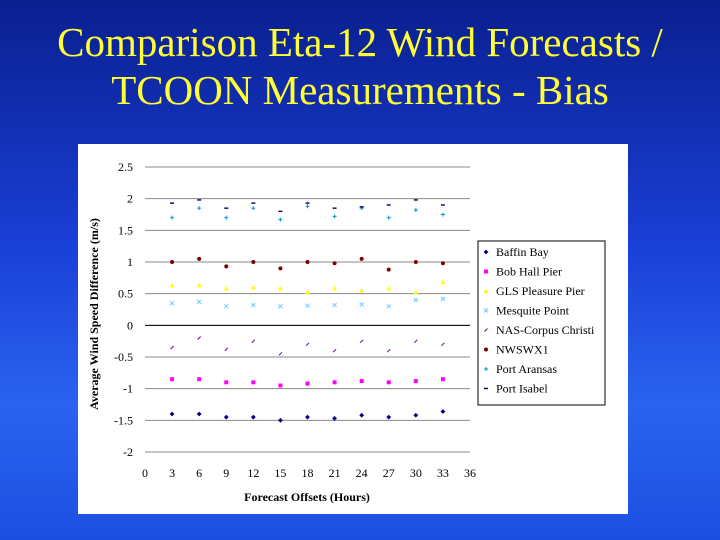  I want to click on x-tick-label: 24, so click(362, 473).